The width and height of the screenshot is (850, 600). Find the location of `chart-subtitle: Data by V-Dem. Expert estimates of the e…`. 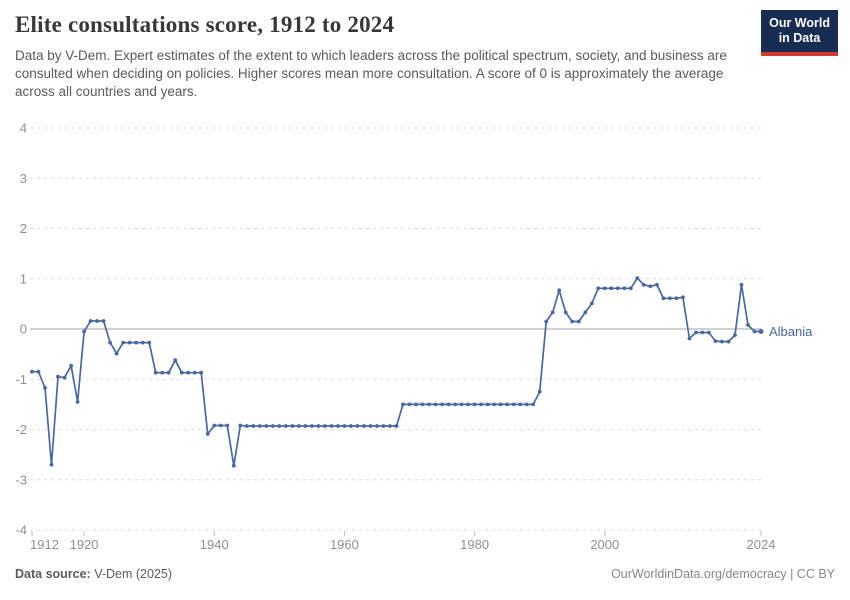

chart-subtitle: Data by V-Dem. Expert estimates of the e… is located at coordinates (371, 73).